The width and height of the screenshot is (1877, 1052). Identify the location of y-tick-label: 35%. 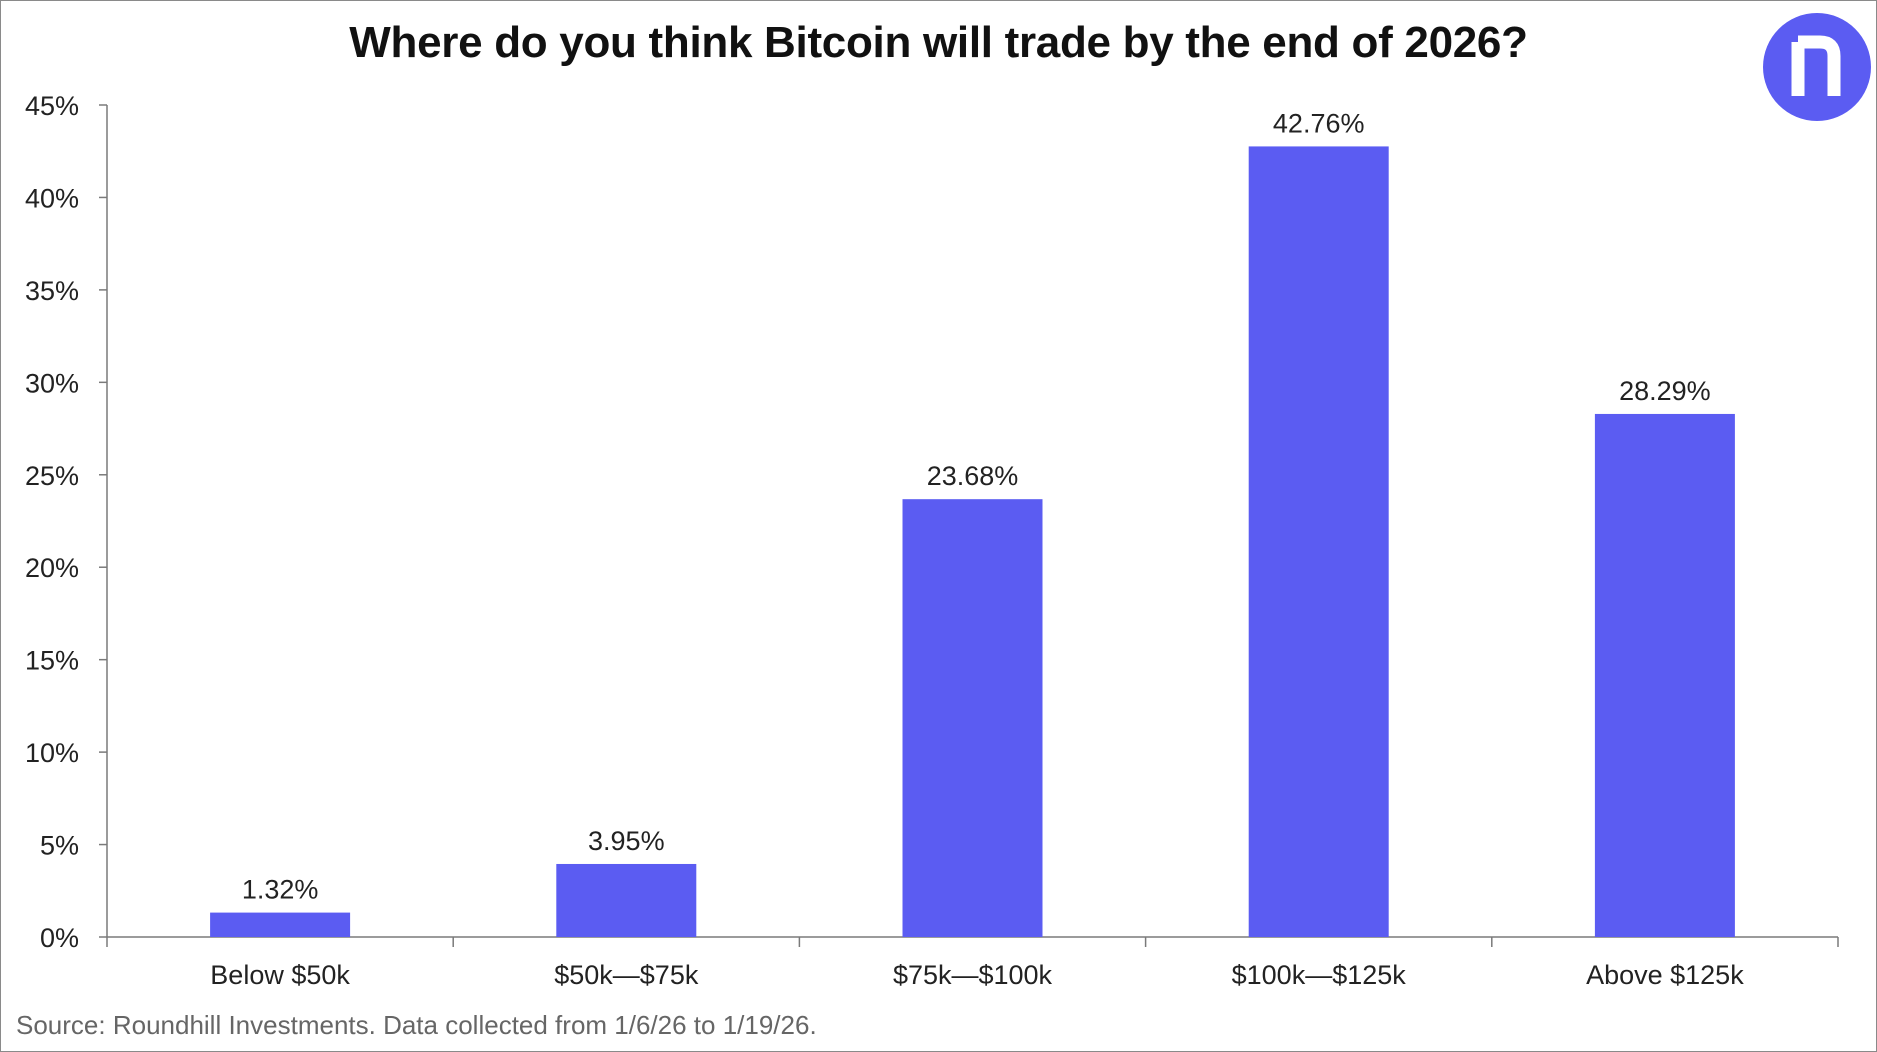
(52, 291).